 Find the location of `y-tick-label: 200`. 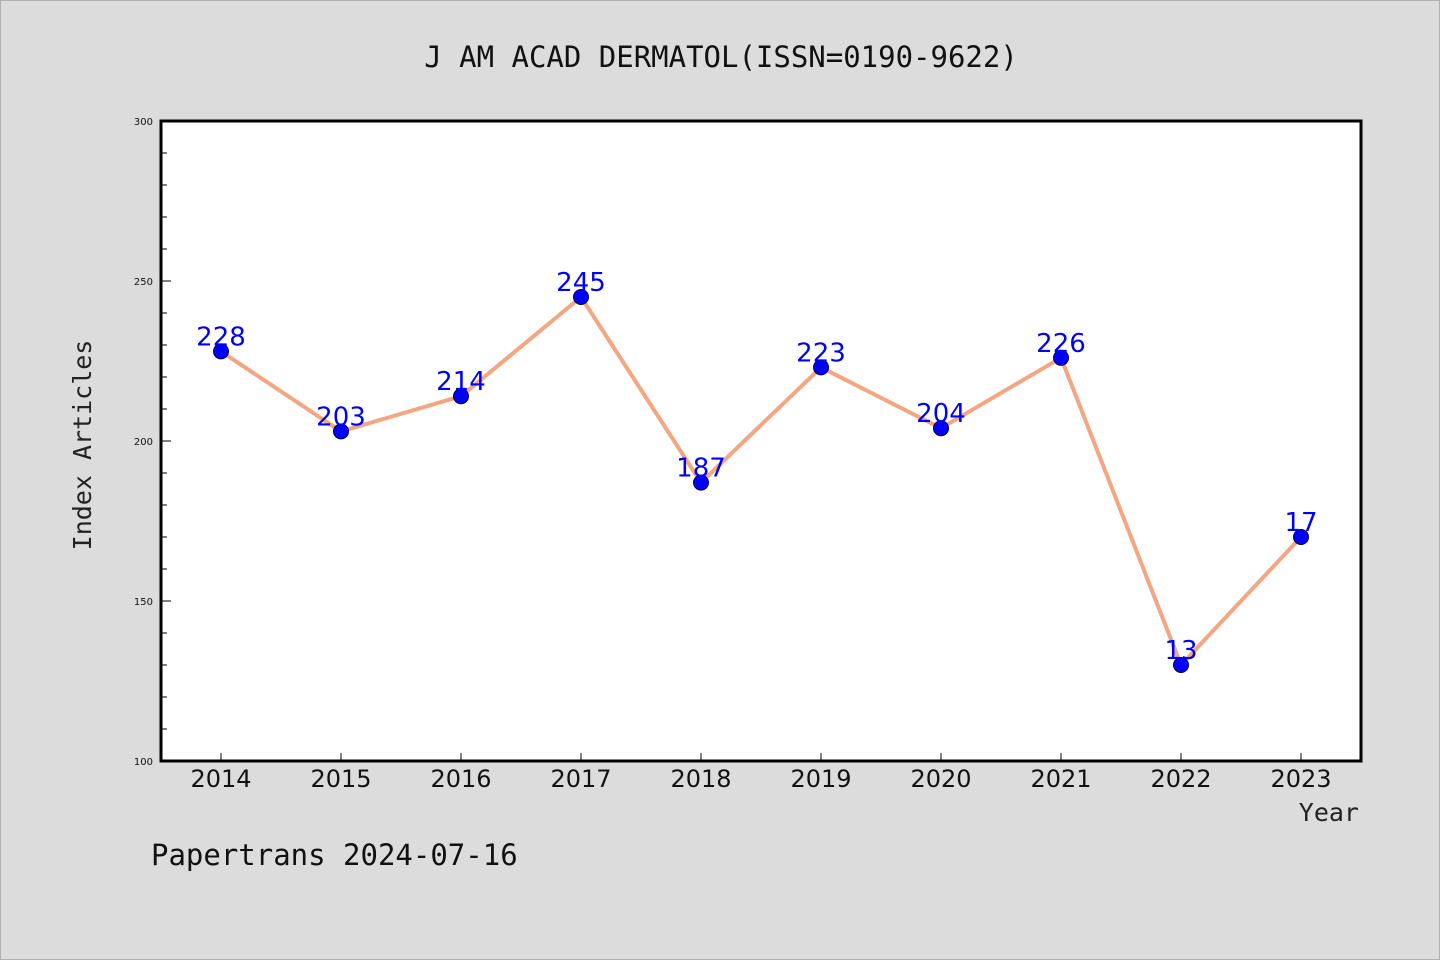

y-tick-label: 200 is located at coordinates (143, 442).